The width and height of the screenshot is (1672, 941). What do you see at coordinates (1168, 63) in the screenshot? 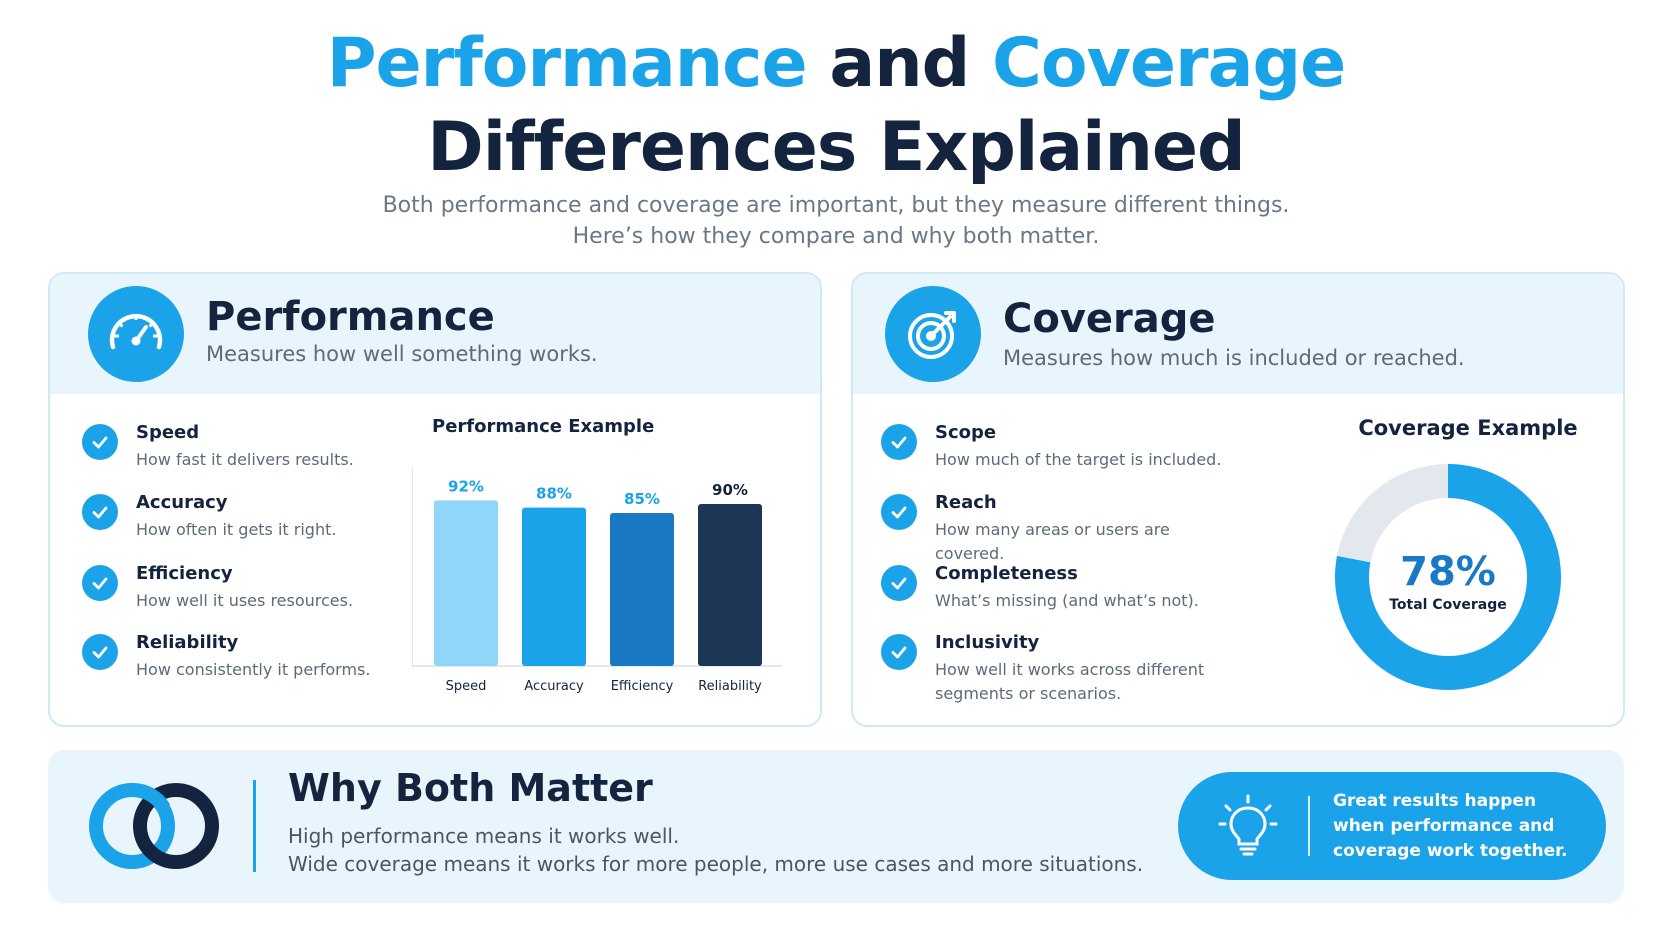
I see `title-coverage: Coverage` at bounding box center [1168, 63].